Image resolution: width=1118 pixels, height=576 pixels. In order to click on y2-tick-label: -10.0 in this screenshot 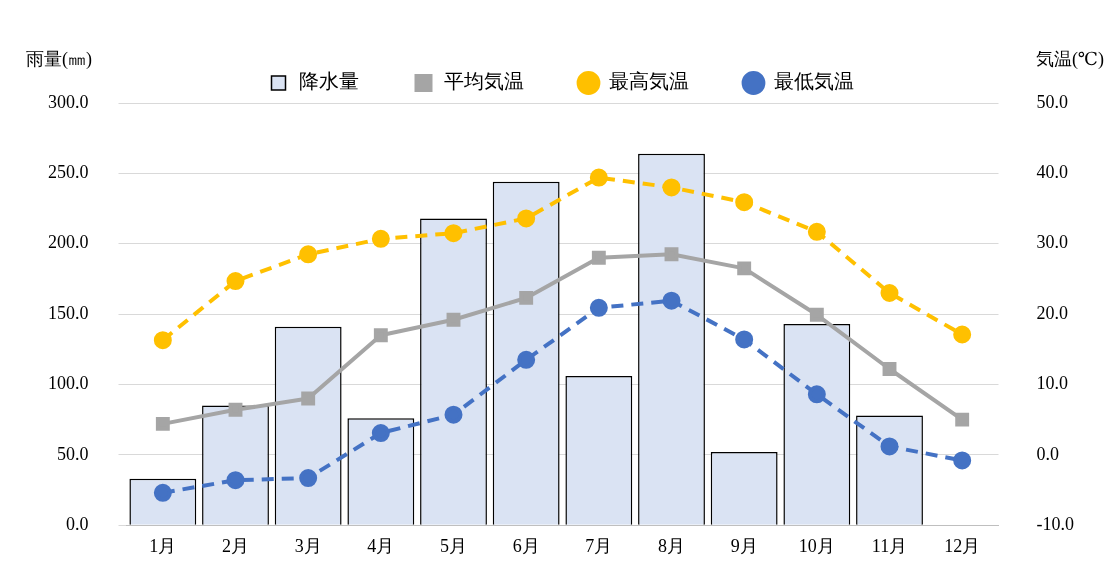, I will do `click(1055, 523)`.